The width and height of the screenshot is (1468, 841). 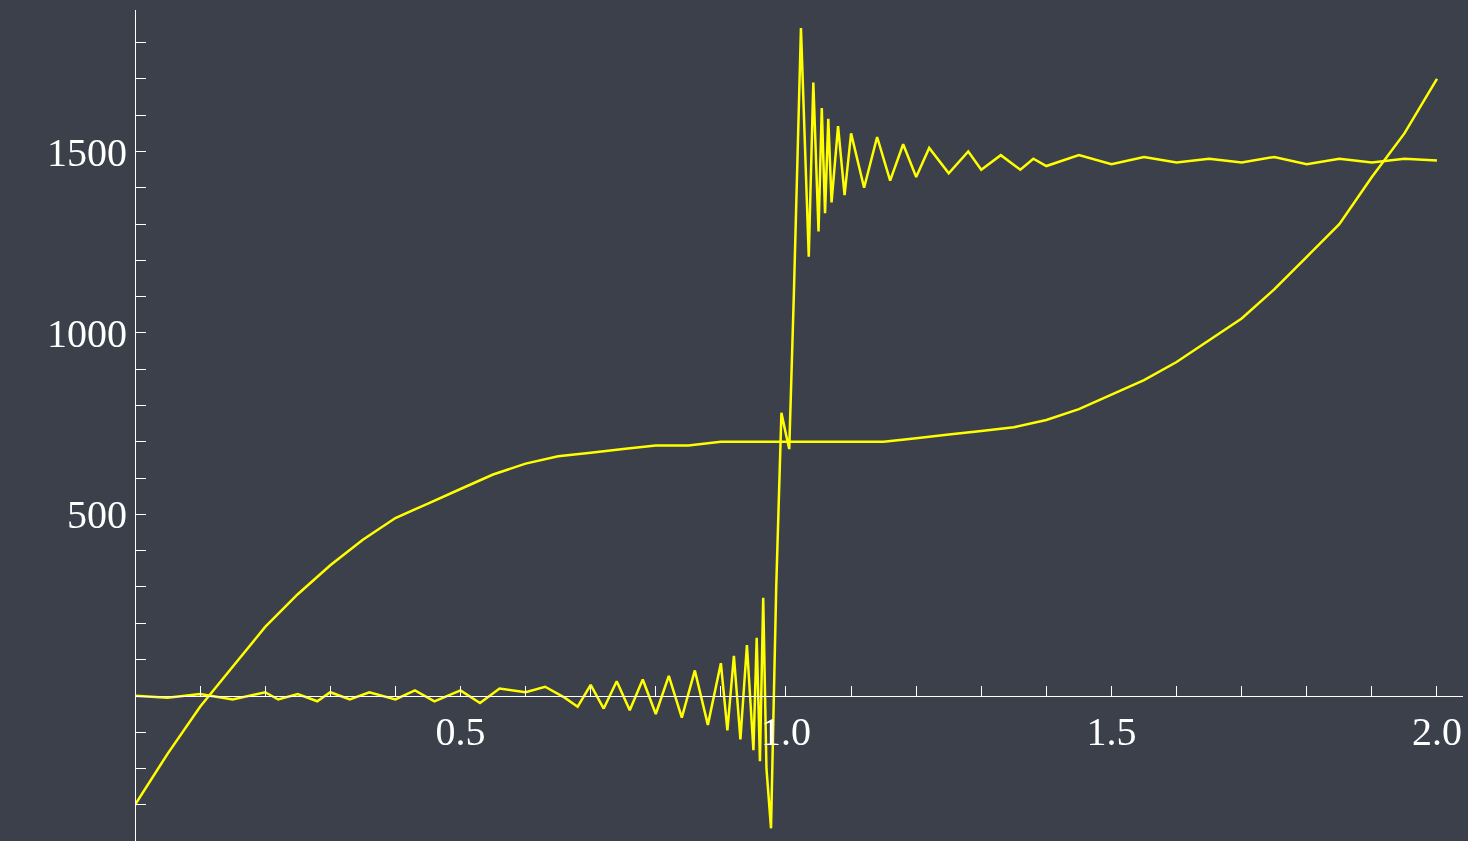 I want to click on y-tick-label: 1000, so click(x=86, y=333).